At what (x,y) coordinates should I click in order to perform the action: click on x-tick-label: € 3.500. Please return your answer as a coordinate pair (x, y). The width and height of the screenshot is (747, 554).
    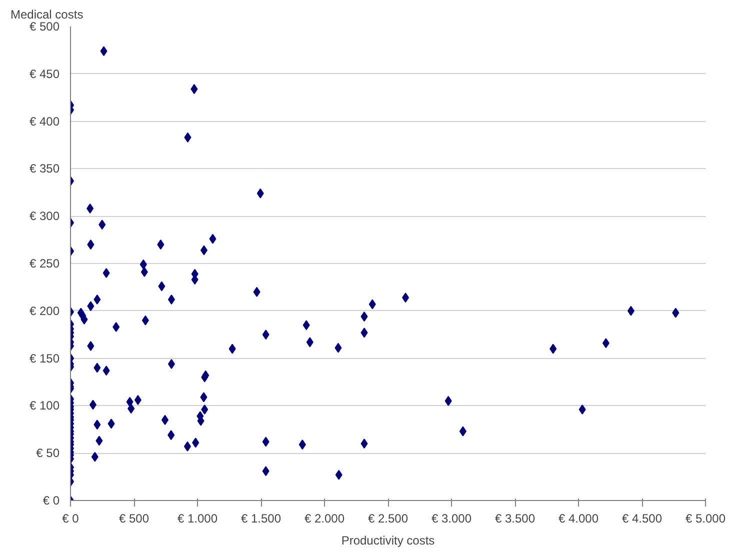
    Looking at the image, I should click on (515, 519).